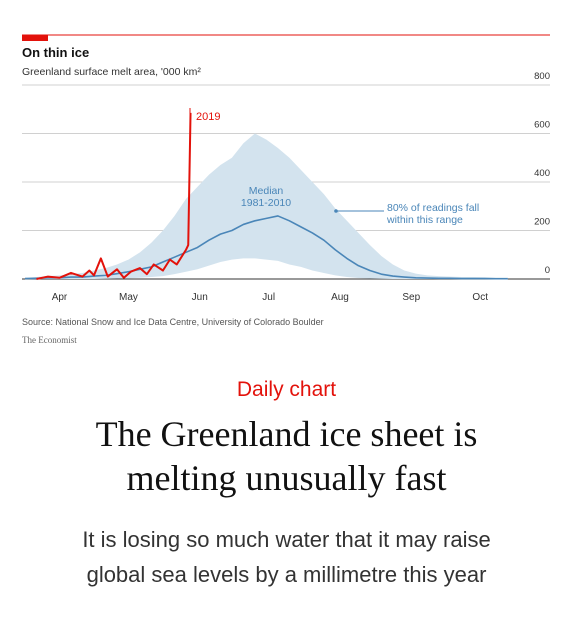 Image resolution: width=573 pixels, height=640 pixels. What do you see at coordinates (547, 270) in the screenshot?
I see `y-tick-label: 0` at bounding box center [547, 270].